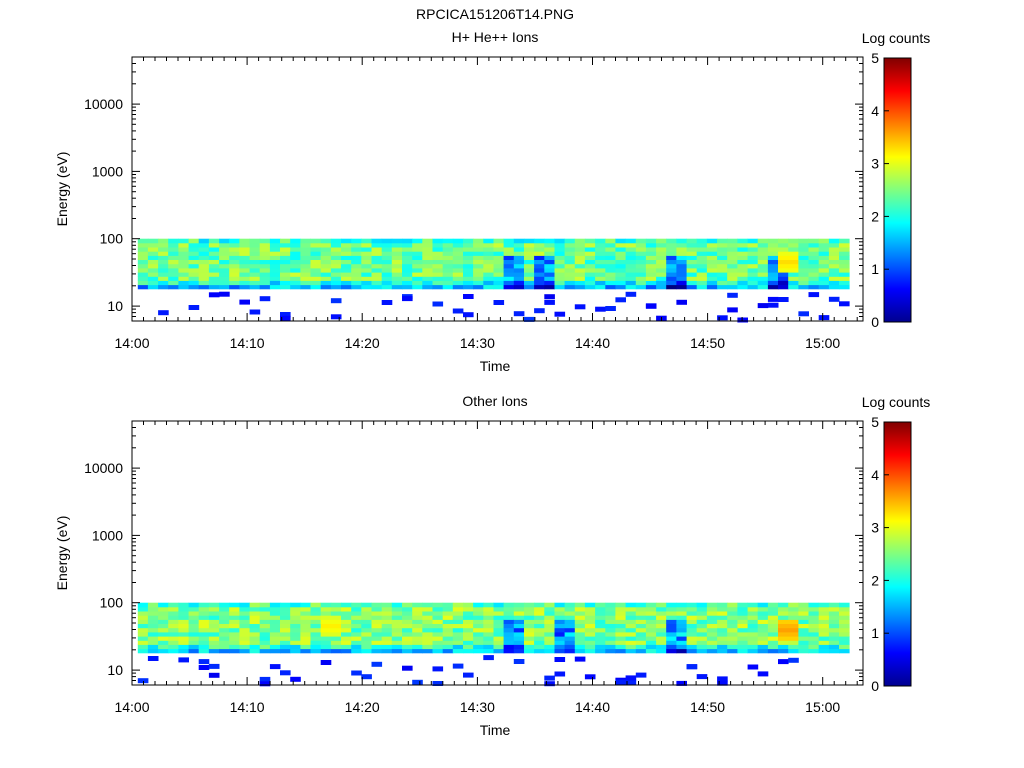 The width and height of the screenshot is (1024, 768). What do you see at coordinates (62, 553) in the screenshot?
I see `y-axis-label: Energy (eV)` at bounding box center [62, 553].